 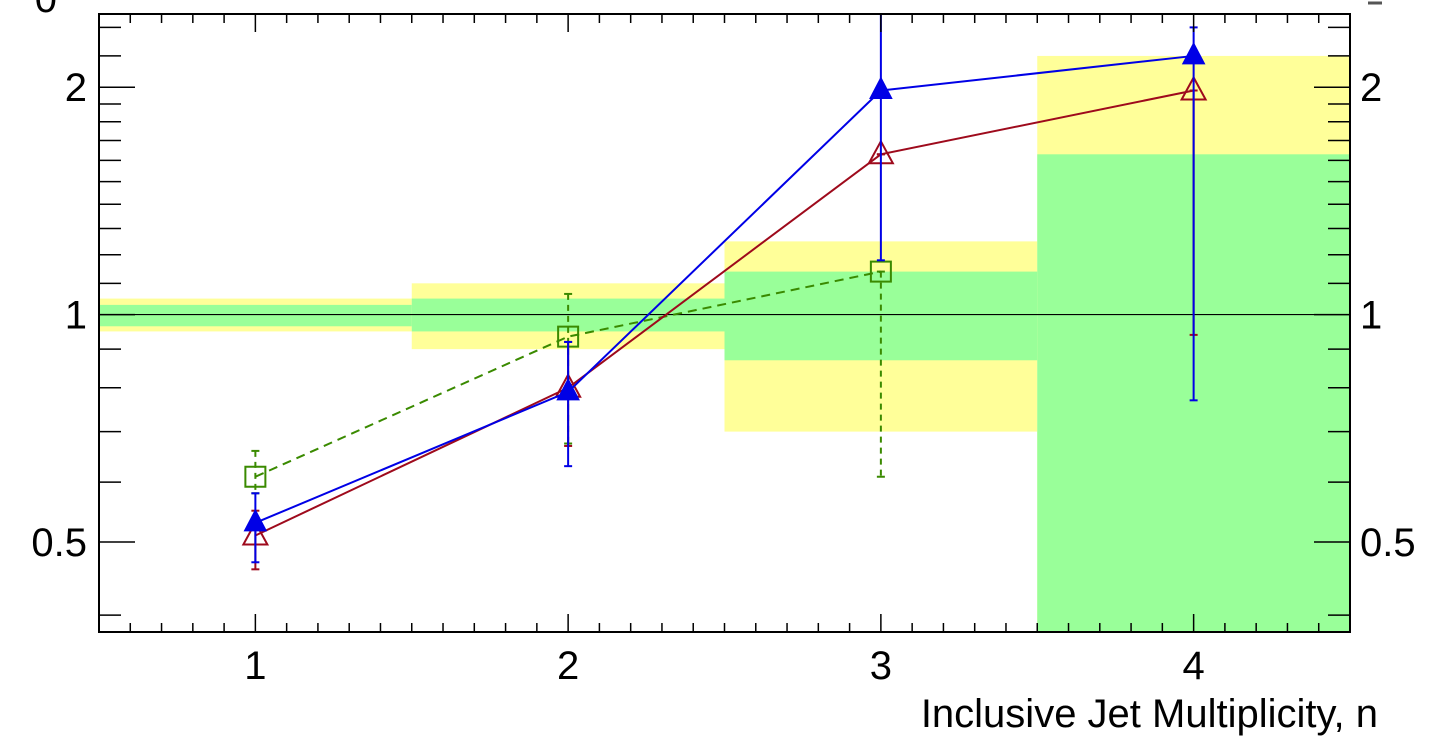 I want to click on x-tick-label: 4, so click(x=1194, y=666).